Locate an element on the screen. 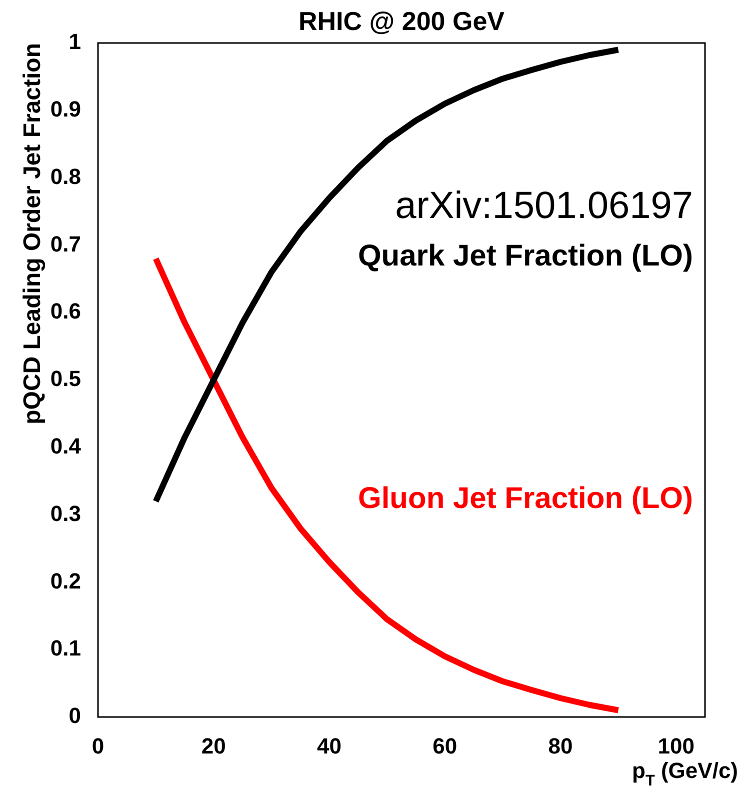 The width and height of the screenshot is (748, 791). x-tick-label: 20 is located at coordinates (213, 745).